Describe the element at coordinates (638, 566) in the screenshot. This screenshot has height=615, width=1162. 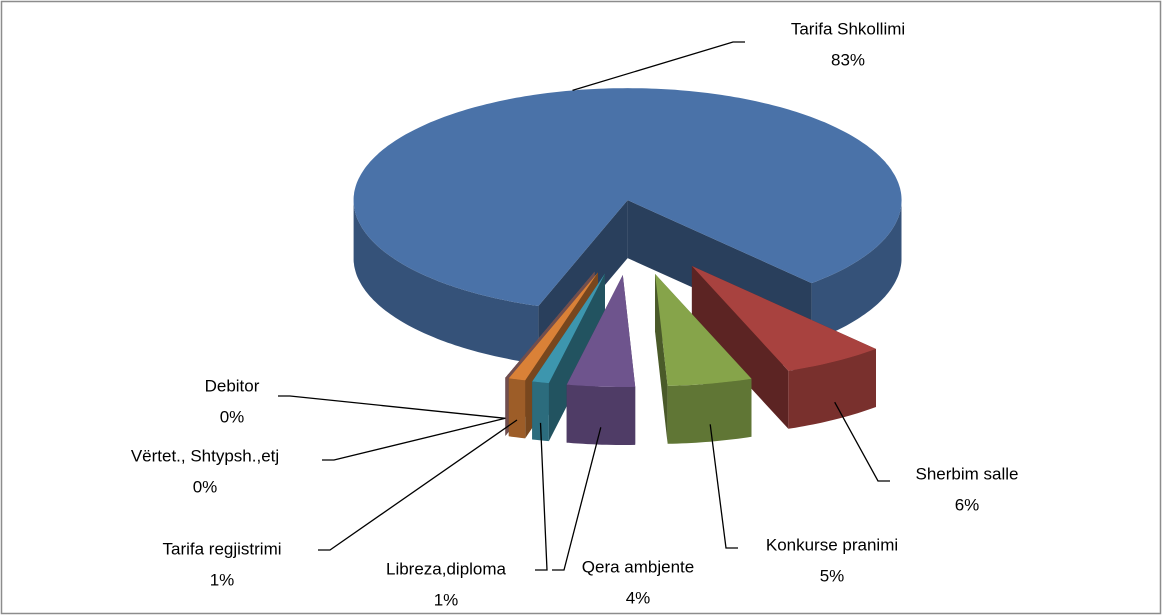
I see `data-label-name: Qera ambjente` at that location.